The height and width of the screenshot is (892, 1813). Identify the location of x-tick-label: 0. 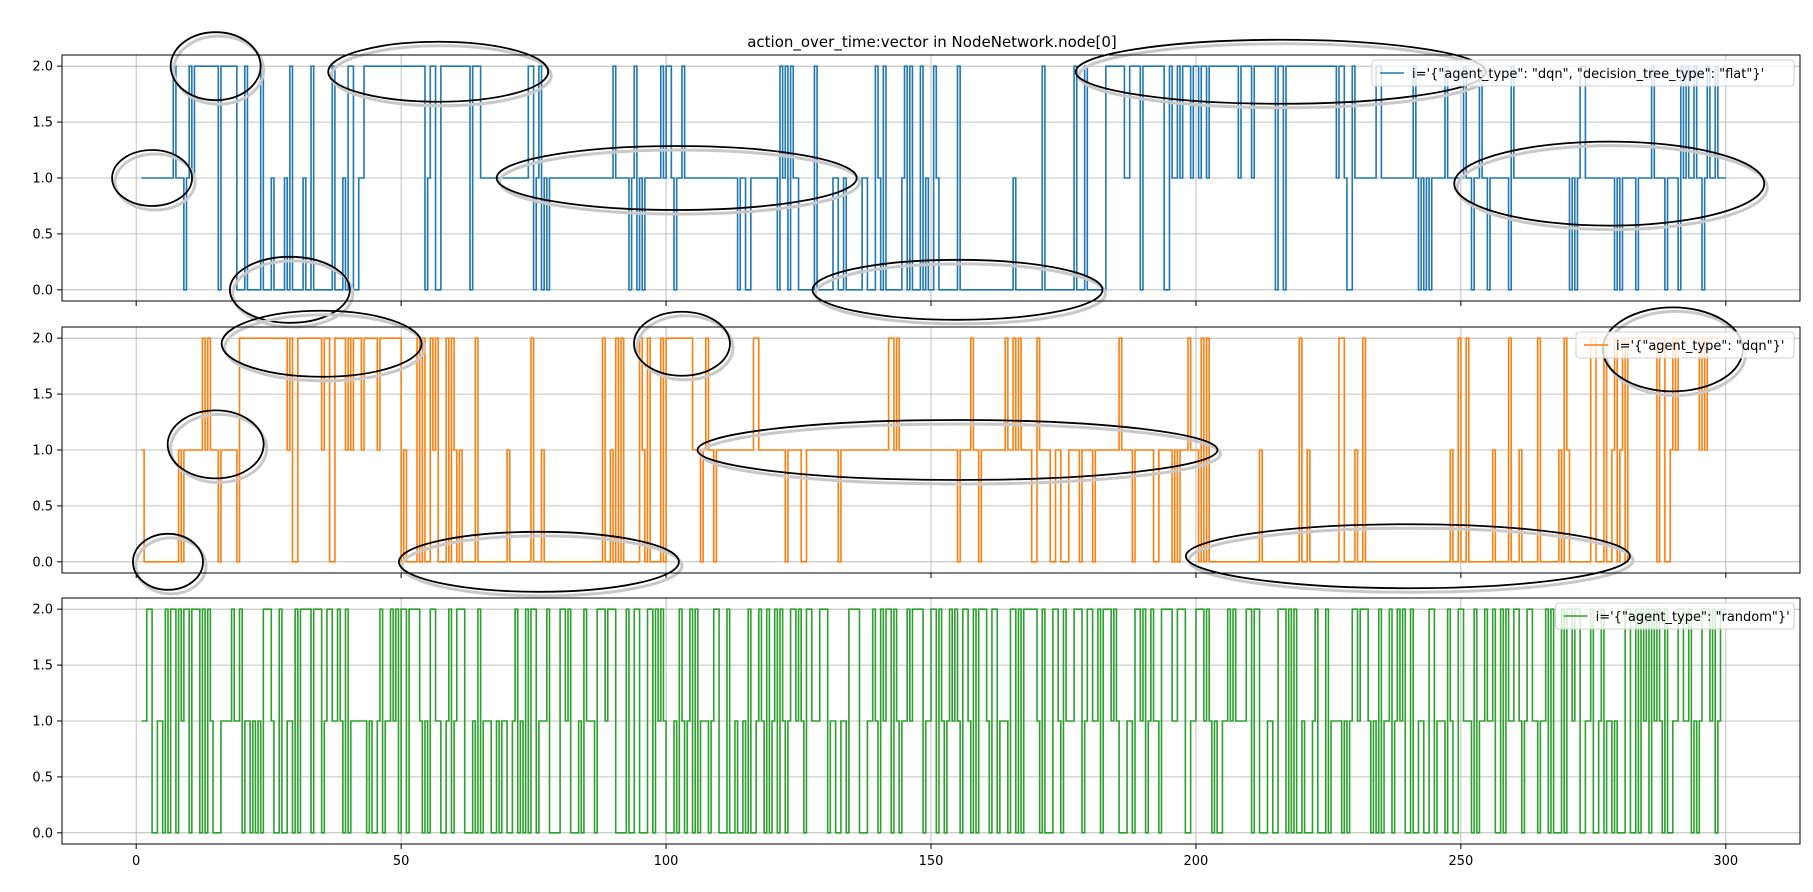
(136, 861).